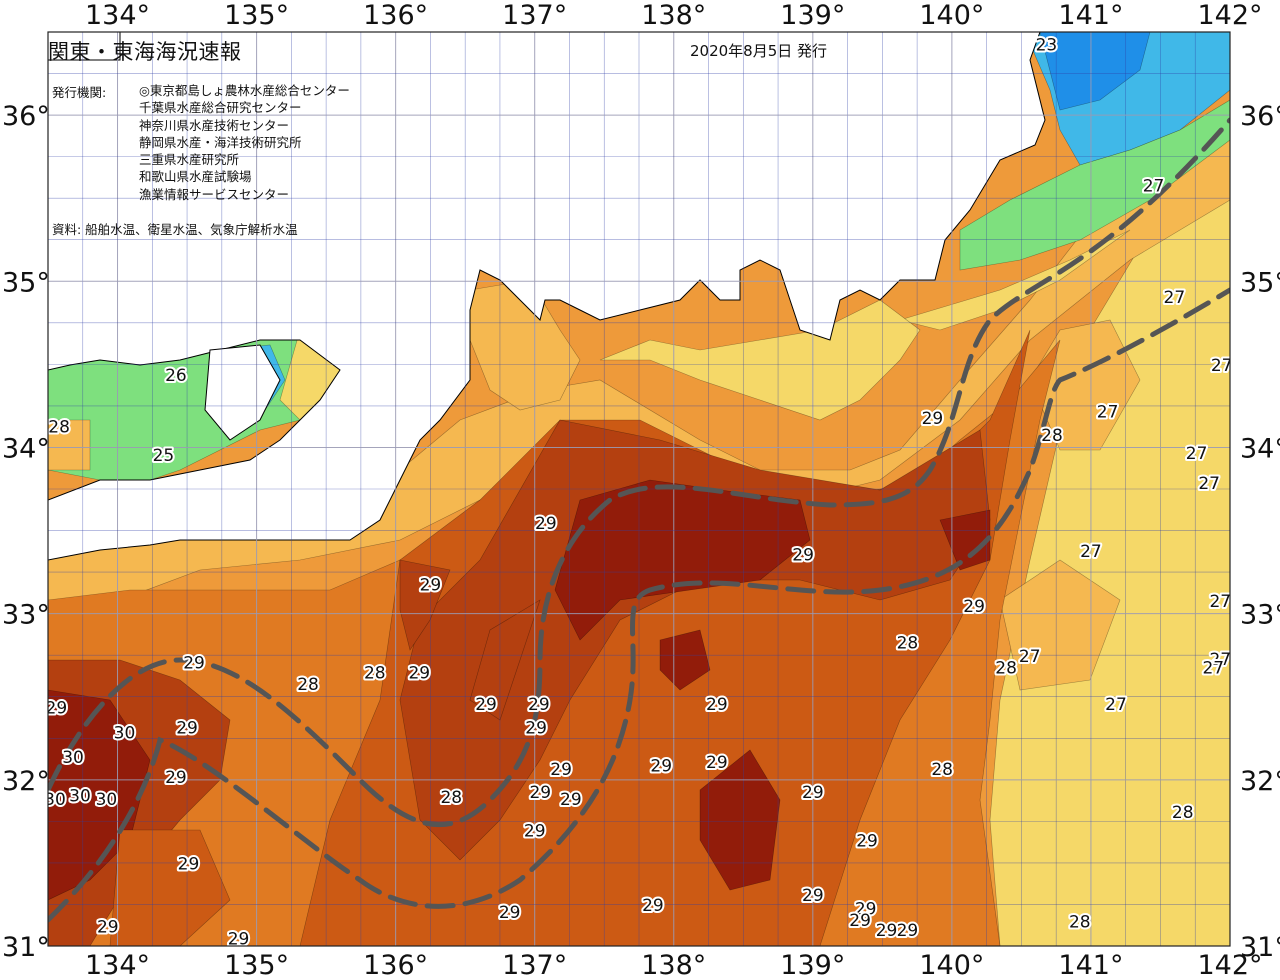 Image resolution: width=1280 pixels, height=980 pixels. I want to click on longitude-label-bottom: 136°, so click(395, 965).